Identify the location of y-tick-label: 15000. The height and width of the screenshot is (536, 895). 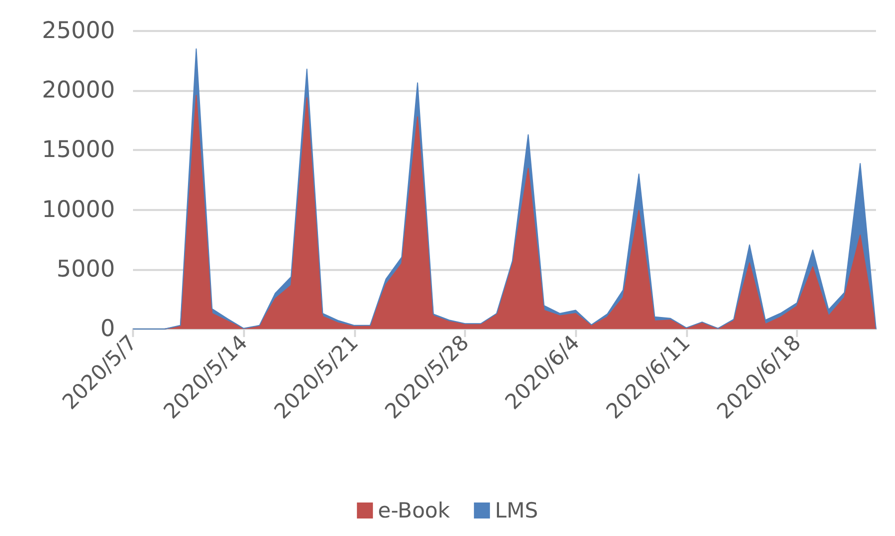
(78, 150).